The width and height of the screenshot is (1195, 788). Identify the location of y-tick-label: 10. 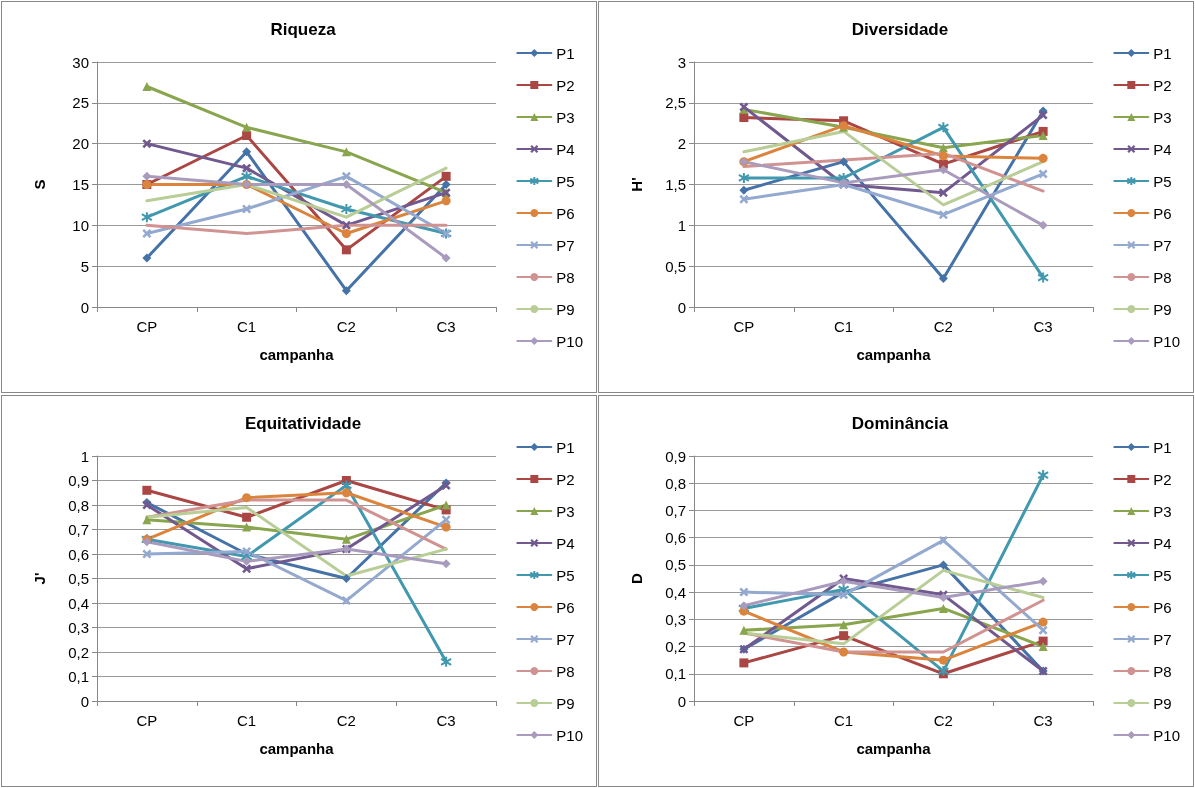
(80, 225).